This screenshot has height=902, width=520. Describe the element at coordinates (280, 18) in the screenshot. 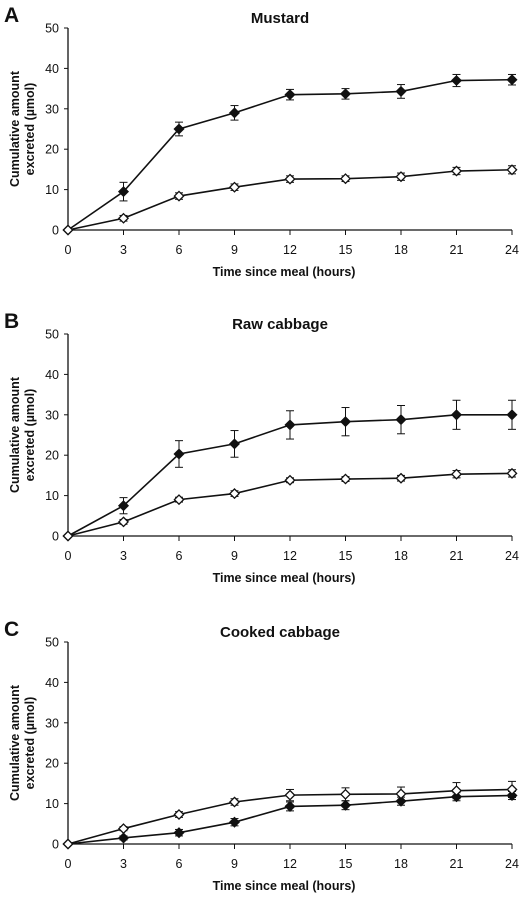

I see `chart-title: Mustard` at that location.